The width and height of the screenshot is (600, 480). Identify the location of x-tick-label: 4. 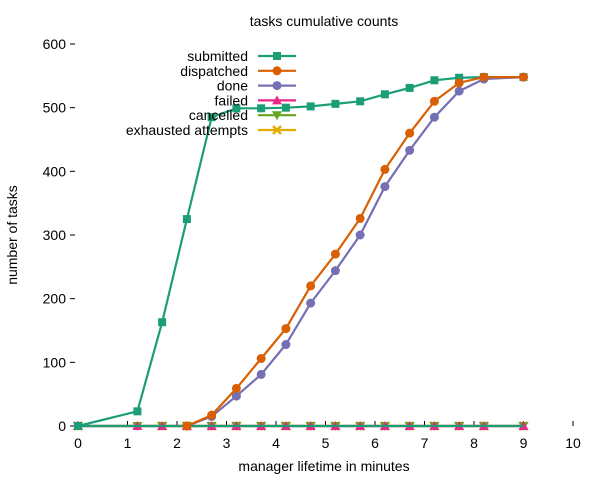
(276, 443).